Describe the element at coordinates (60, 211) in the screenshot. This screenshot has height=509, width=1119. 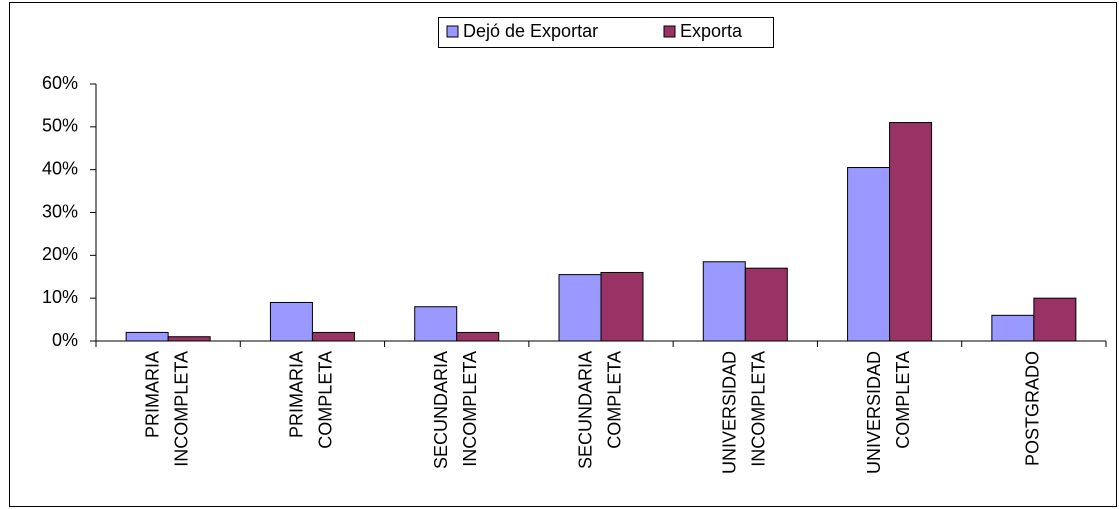
I see `y-tick-label: 30%` at that location.